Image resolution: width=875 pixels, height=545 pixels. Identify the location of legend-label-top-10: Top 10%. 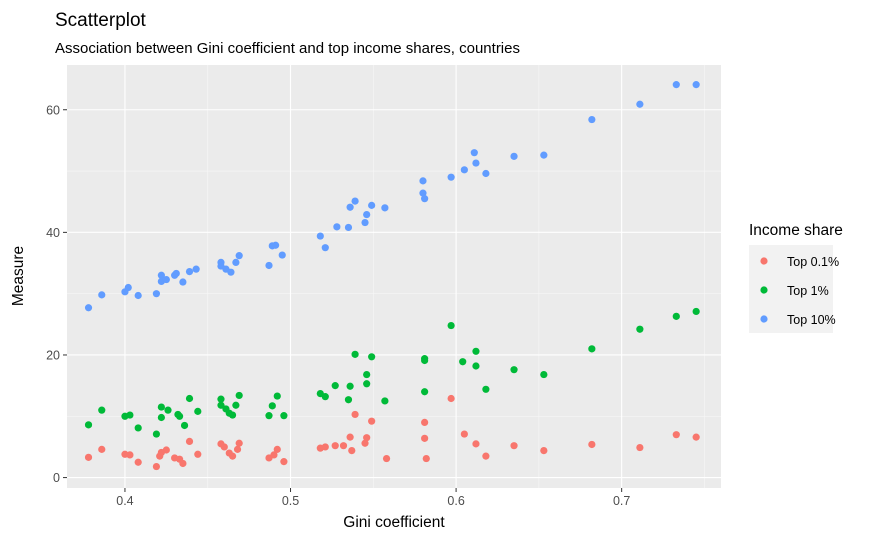
(811, 320).